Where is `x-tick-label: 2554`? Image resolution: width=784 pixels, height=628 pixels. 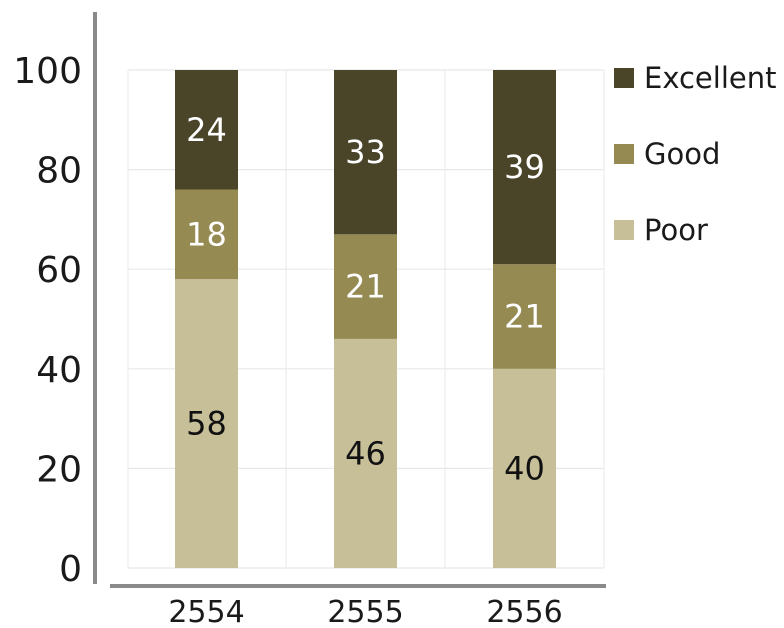
x-tick-label: 2554 is located at coordinates (206, 611).